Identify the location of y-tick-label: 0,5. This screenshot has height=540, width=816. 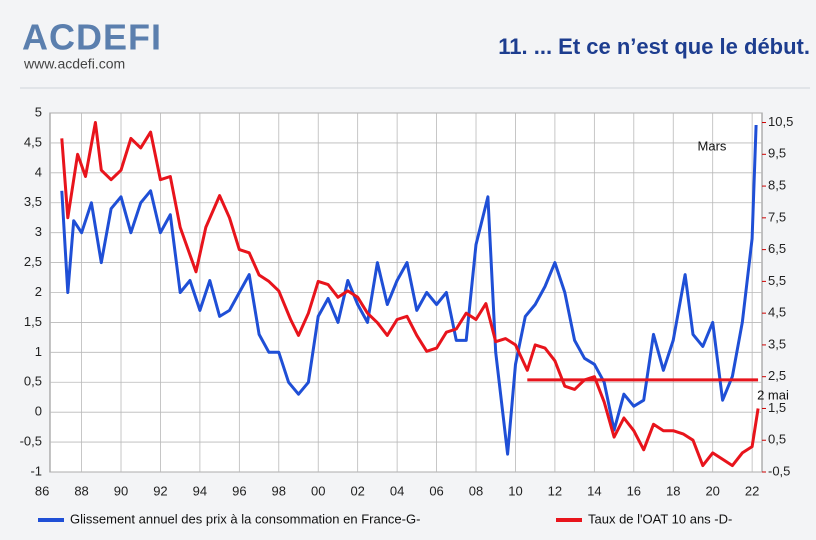
(33, 381).